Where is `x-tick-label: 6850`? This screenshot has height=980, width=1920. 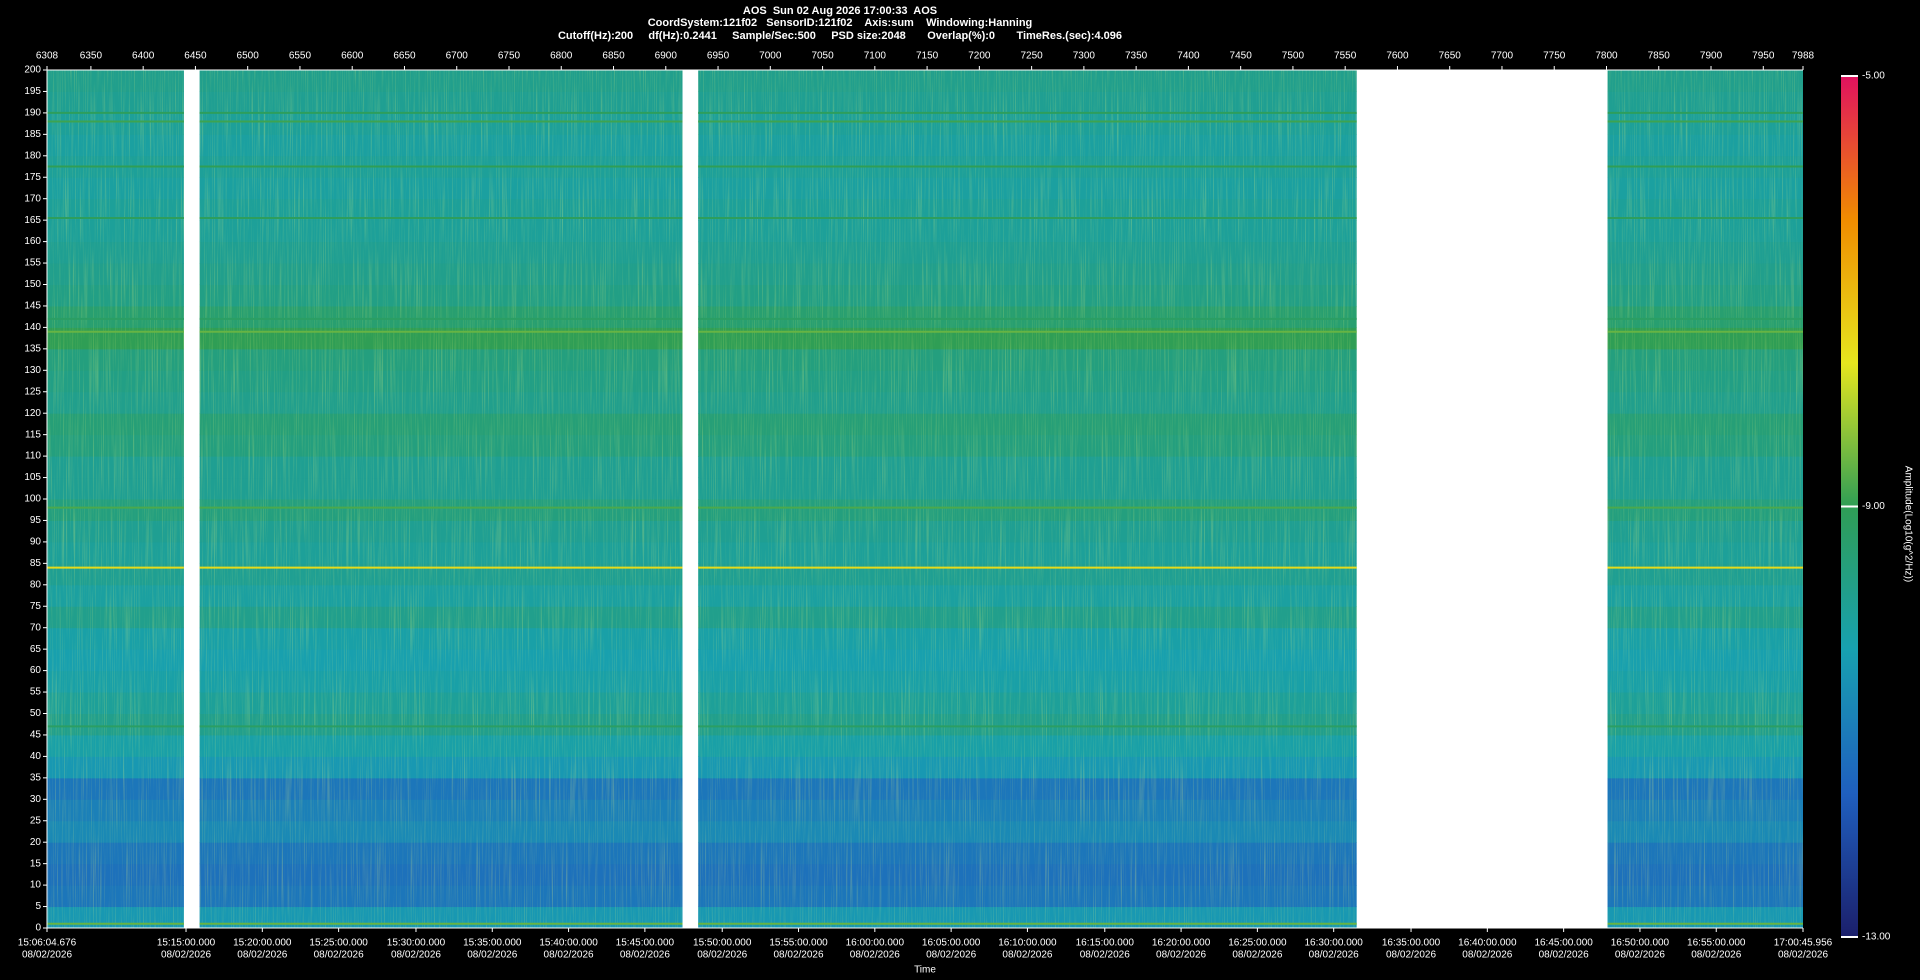
x-tick-label: 6850 is located at coordinates (613, 56).